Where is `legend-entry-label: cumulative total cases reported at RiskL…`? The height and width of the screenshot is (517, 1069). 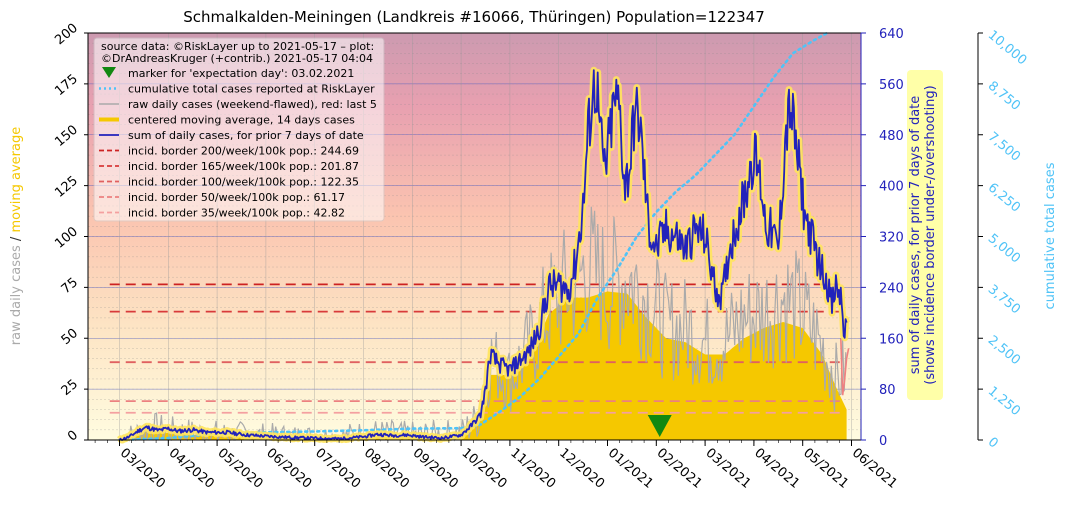 legend-entry-label: cumulative total cases reported at RiskL… is located at coordinates (251, 89).